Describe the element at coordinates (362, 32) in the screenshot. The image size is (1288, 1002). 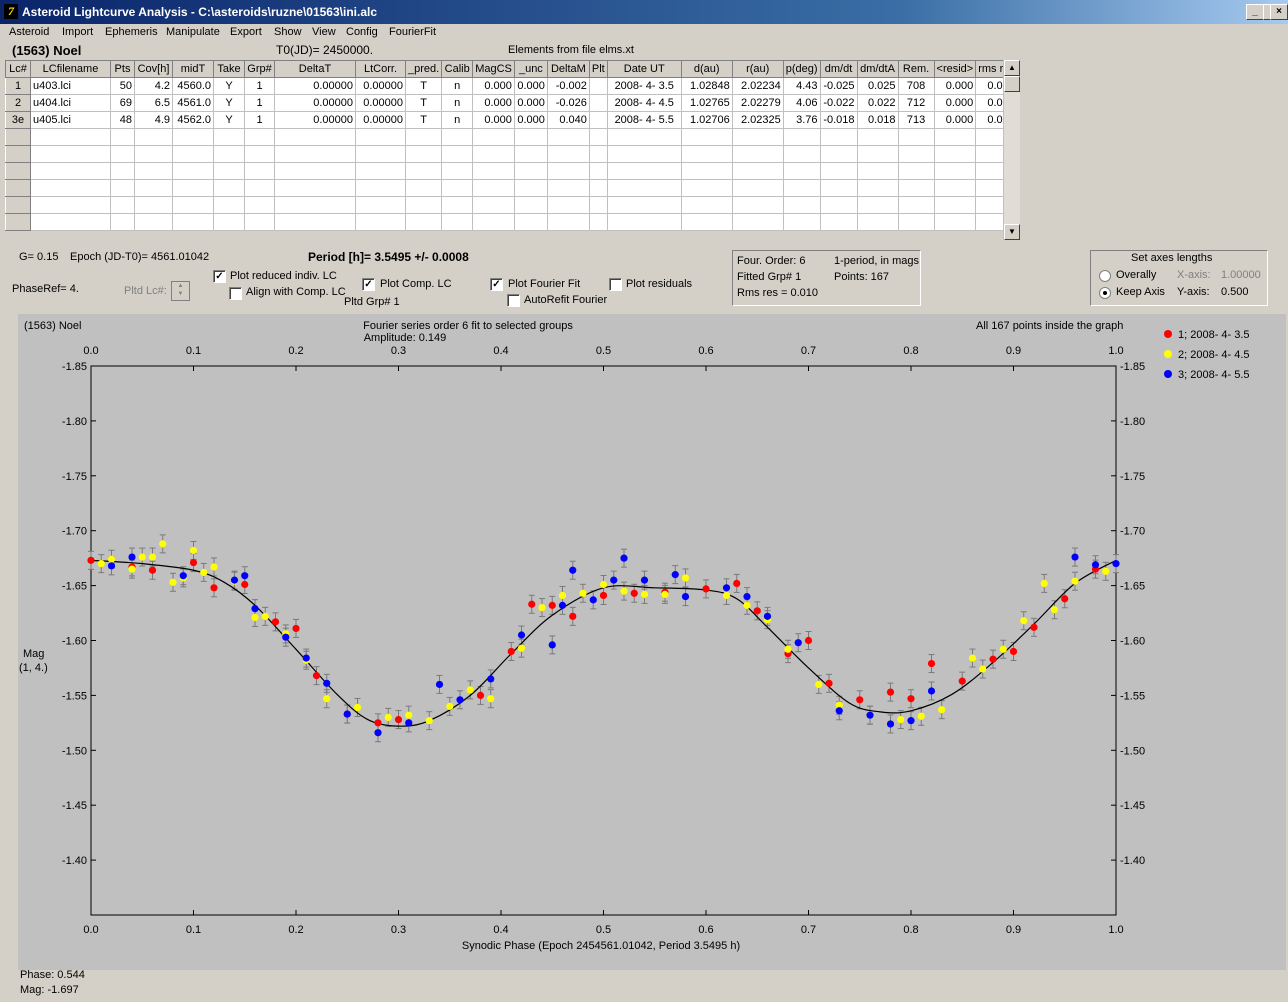
I see `menu-config: Config` at that location.